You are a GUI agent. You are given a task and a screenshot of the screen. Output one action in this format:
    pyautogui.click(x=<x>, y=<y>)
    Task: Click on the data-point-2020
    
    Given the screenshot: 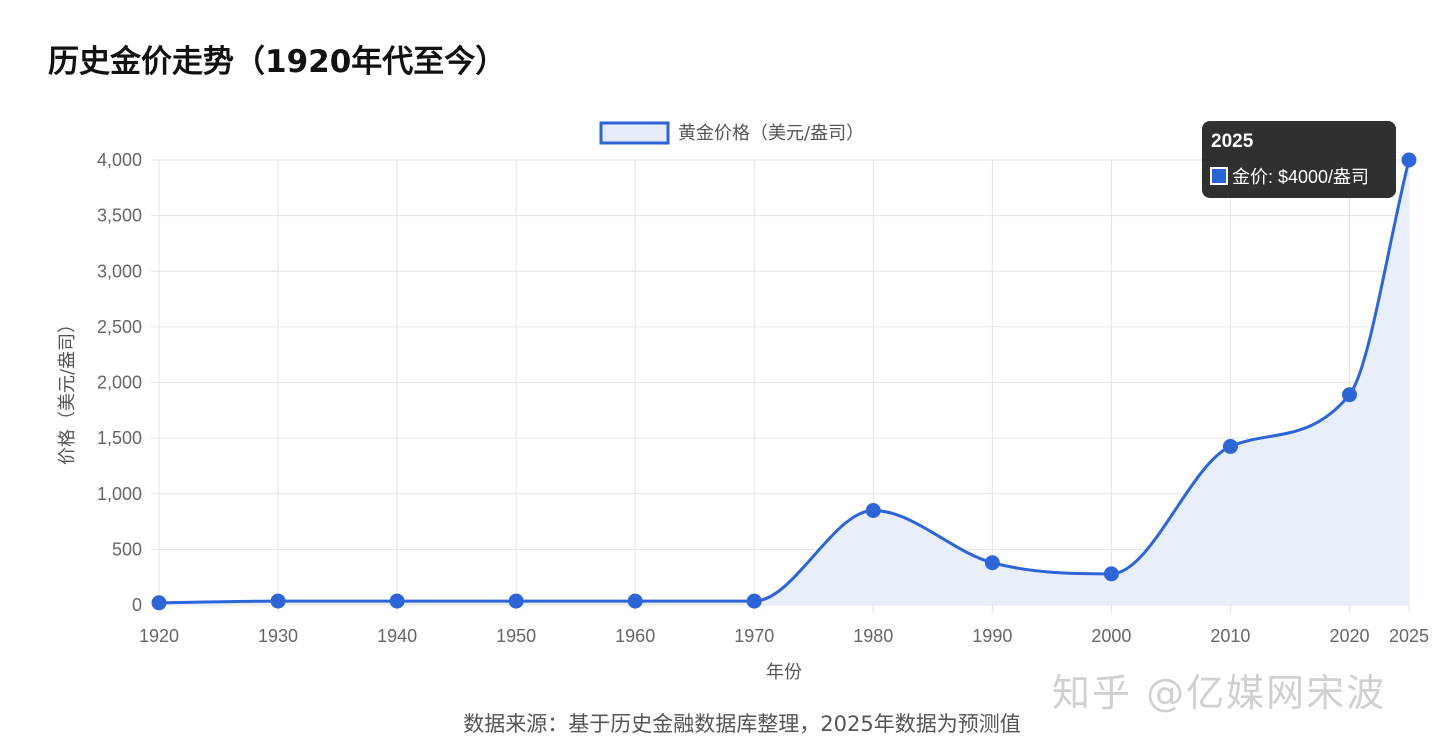 What is the action you would take?
    pyautogui.click(x=1349, y=395)
    